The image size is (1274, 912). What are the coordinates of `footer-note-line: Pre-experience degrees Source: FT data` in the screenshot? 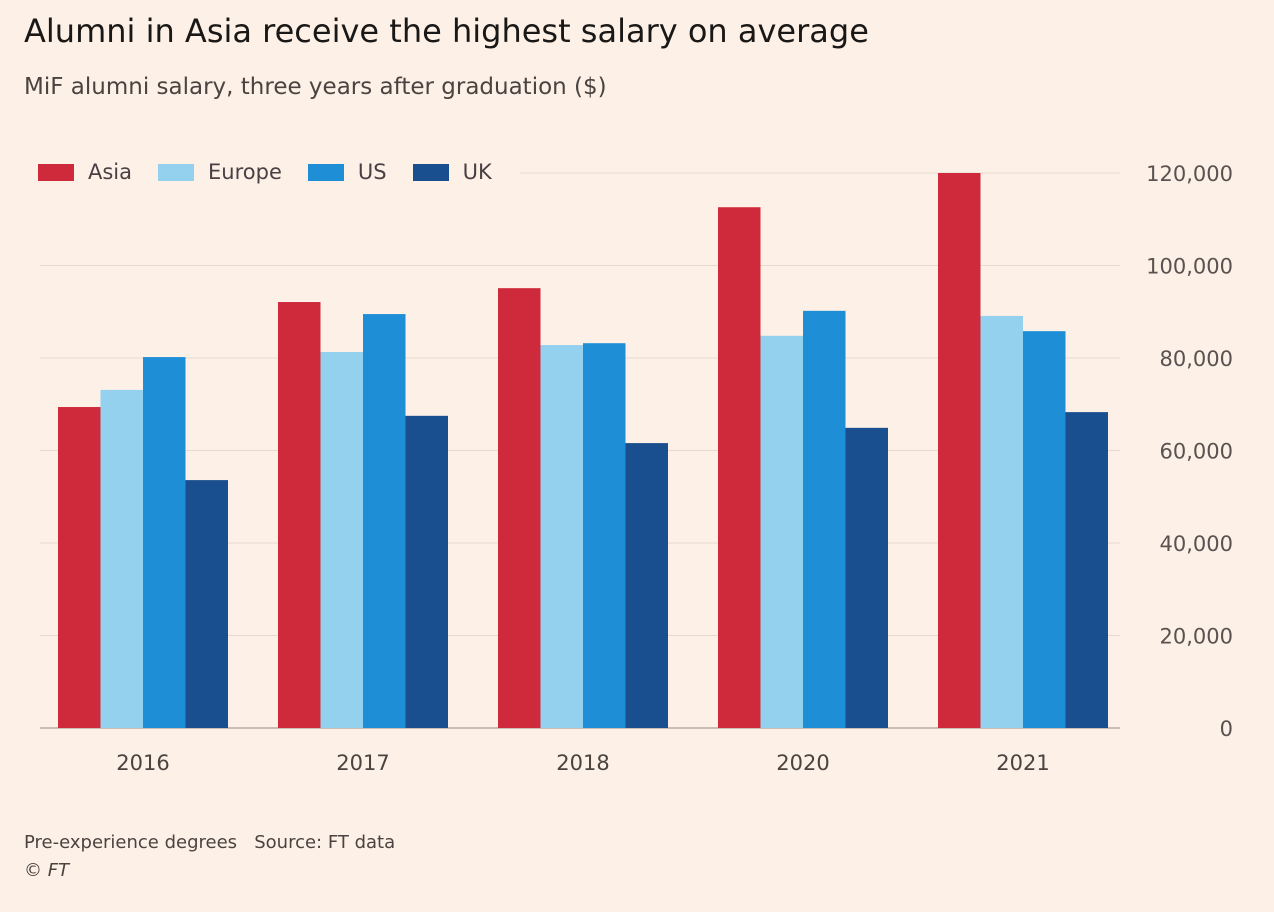 It's located at (209, 842).